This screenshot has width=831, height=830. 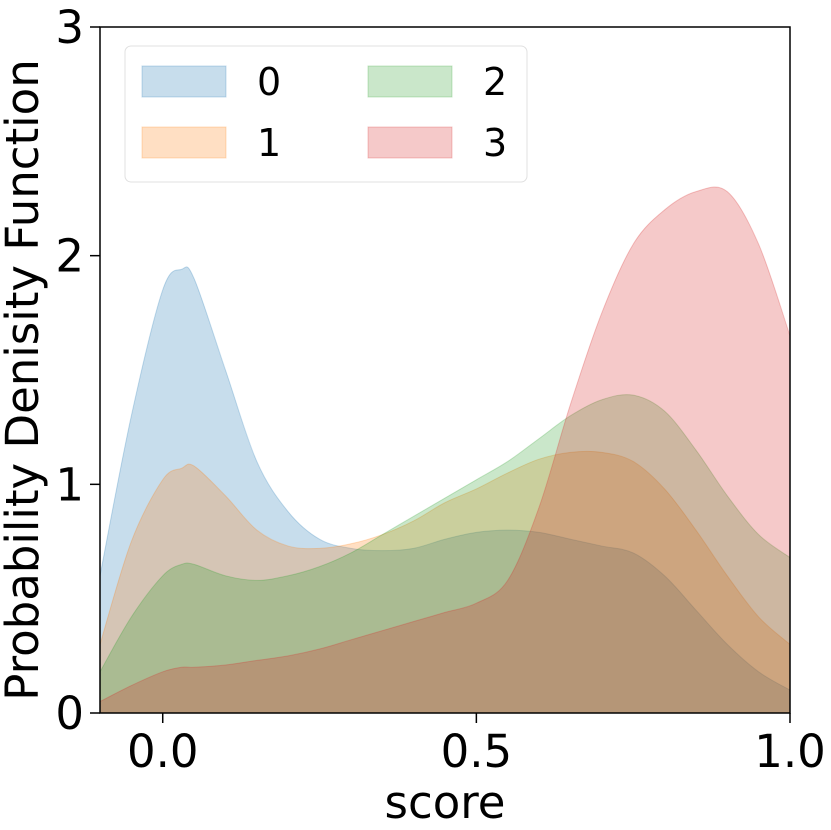 What do you see at coordinates (495, 82) in the screenshot?
I see `legend-label-2: 2` at bounding box center [495, 82].